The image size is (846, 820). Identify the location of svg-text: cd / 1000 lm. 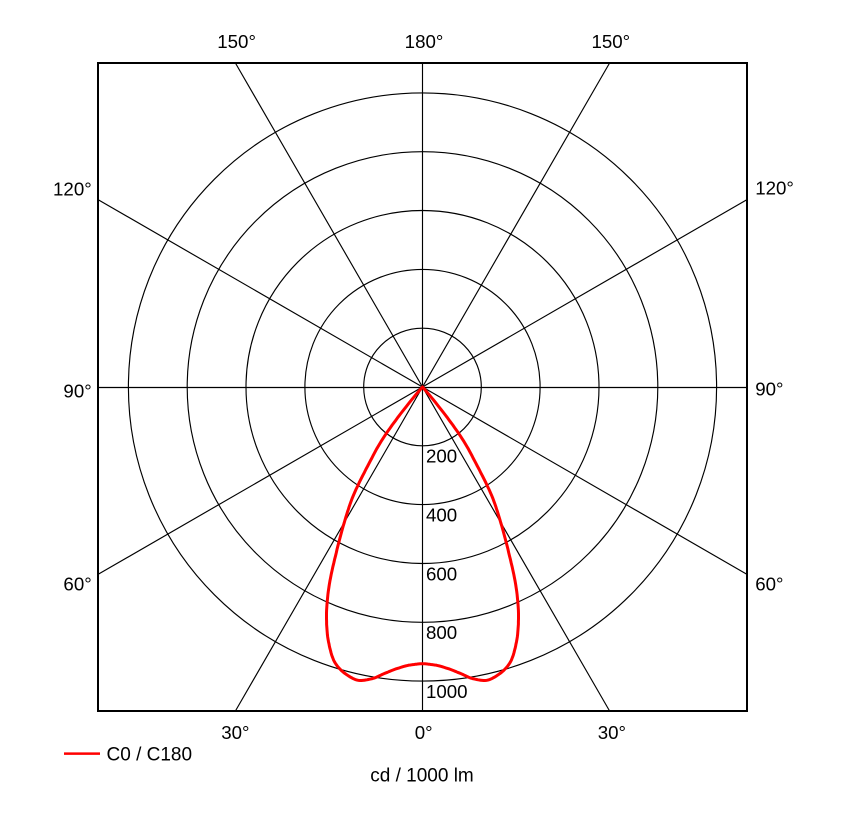
(422, 776).